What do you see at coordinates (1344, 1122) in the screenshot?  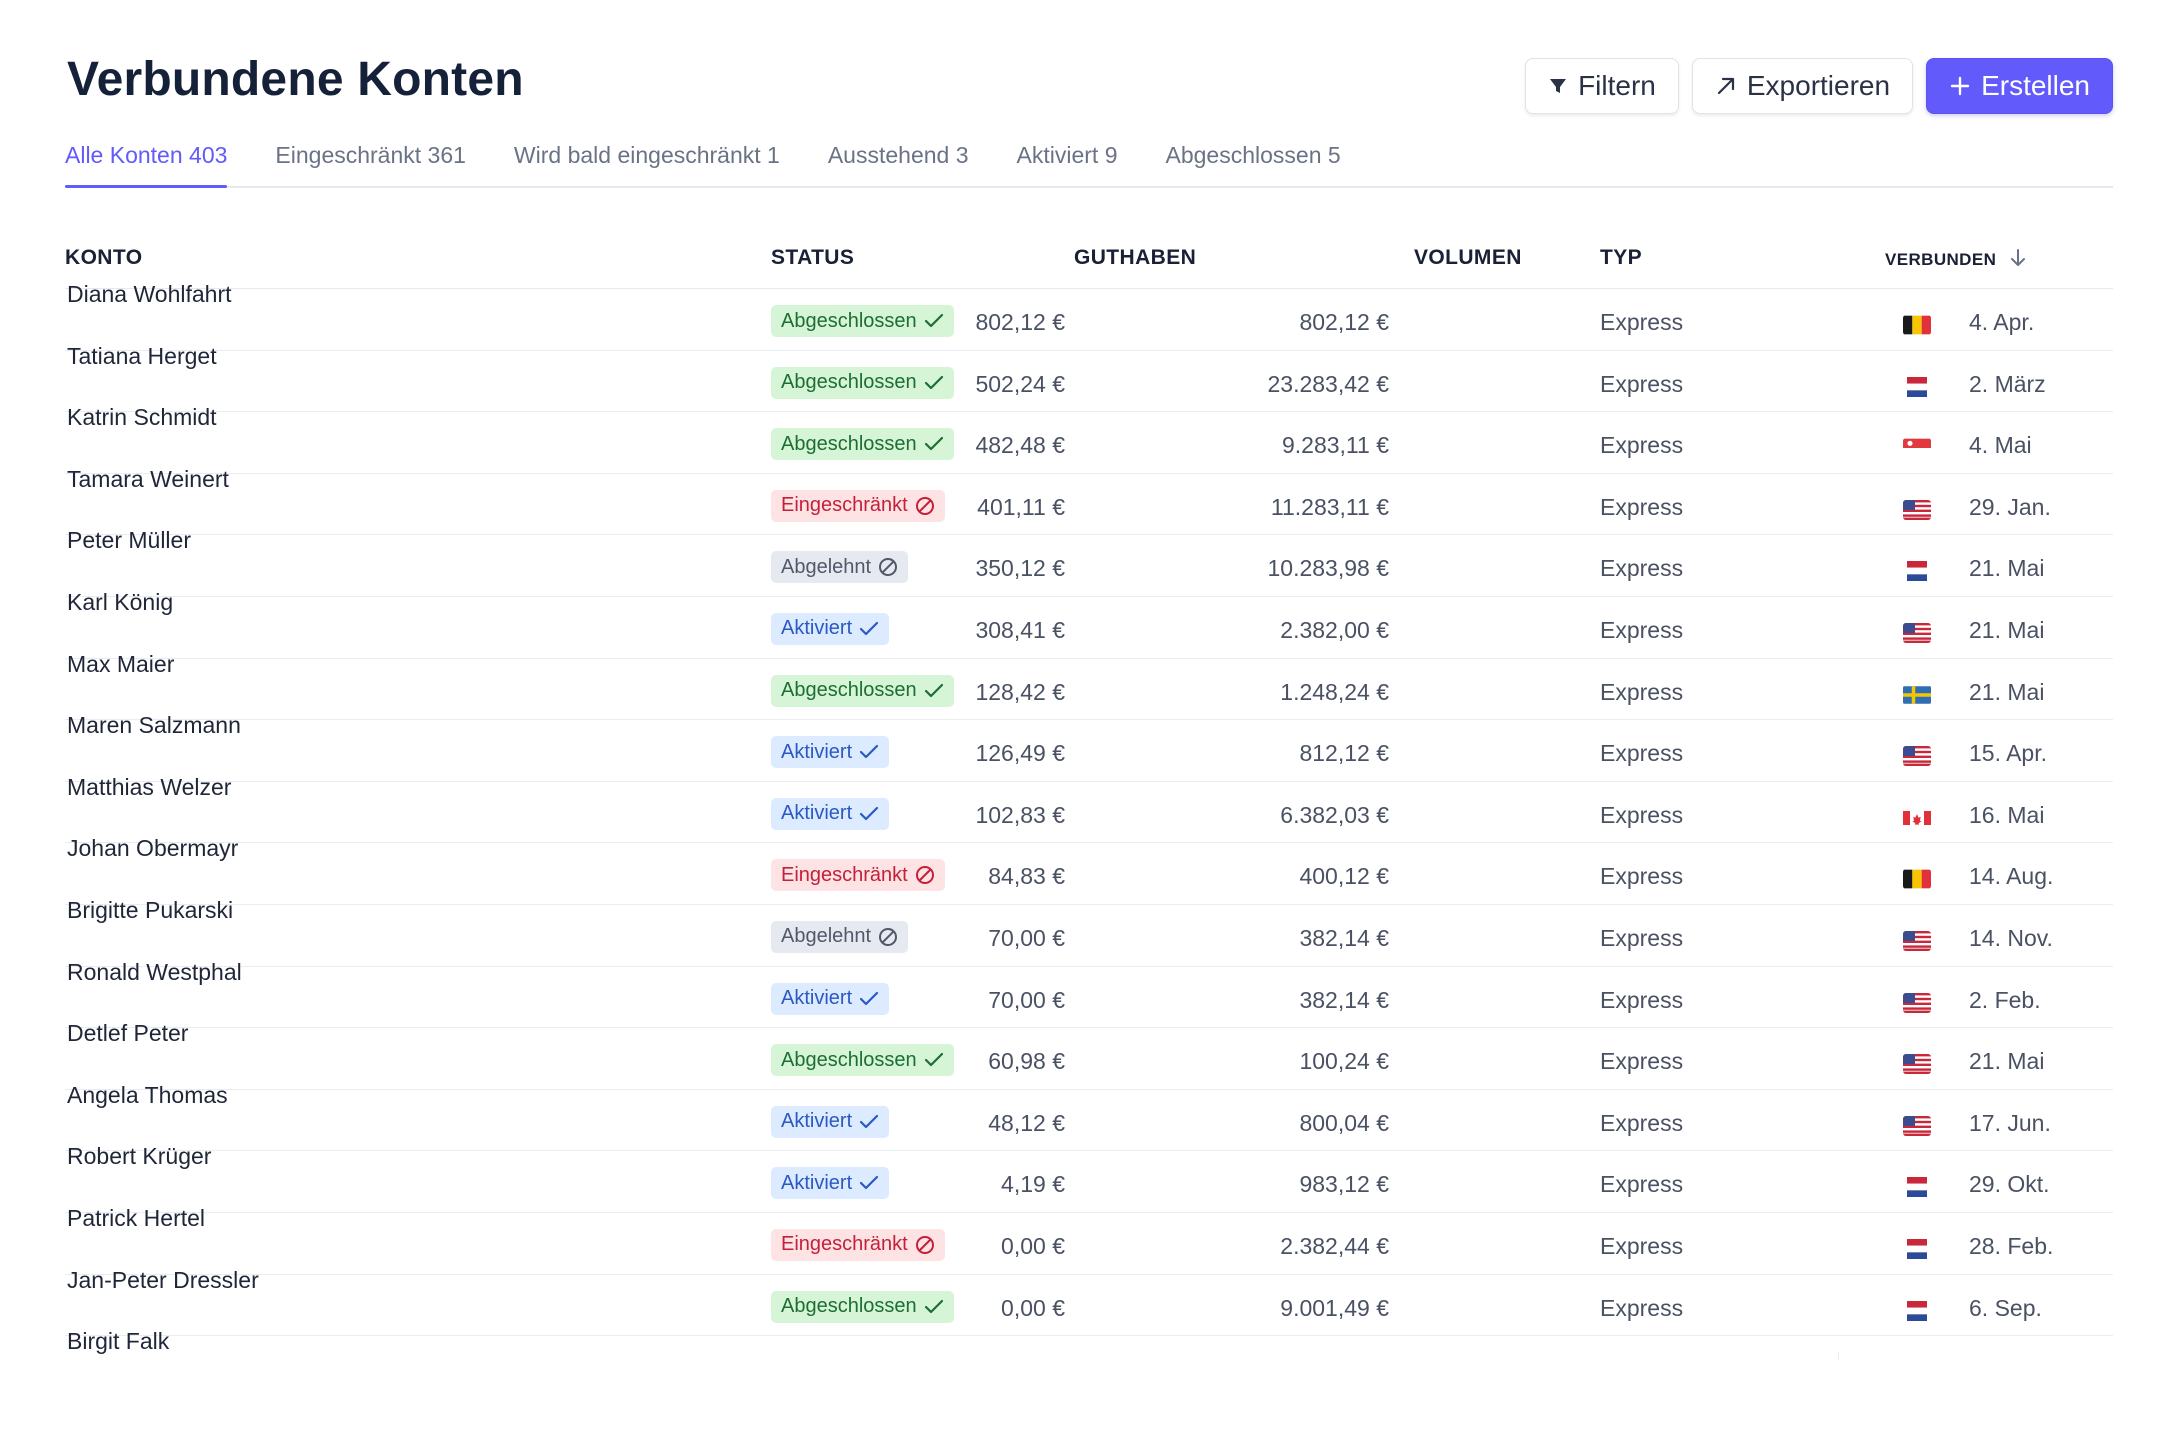 I see `volume-value: 800,04 €` at bounding box center [1344, 1122].